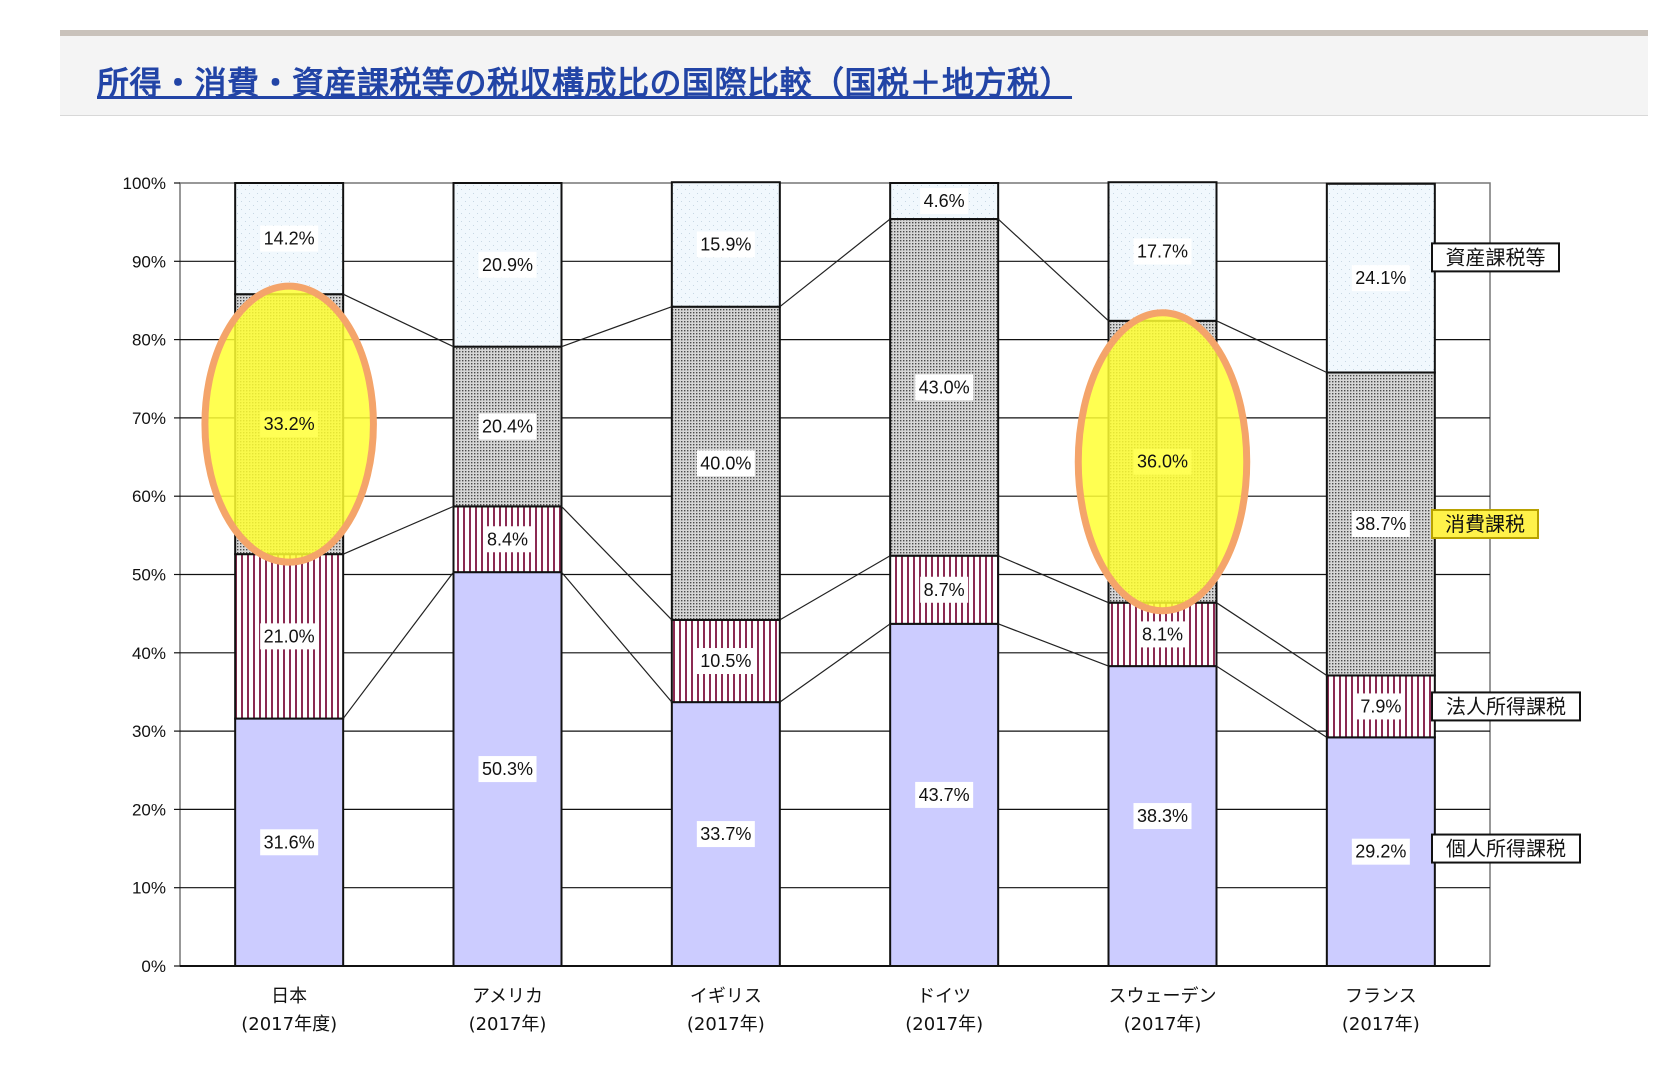 Image resolution: width=1663 pixels, height=1065 pixels. I want to click on y-tick-label: 50%, so click(149, 575).